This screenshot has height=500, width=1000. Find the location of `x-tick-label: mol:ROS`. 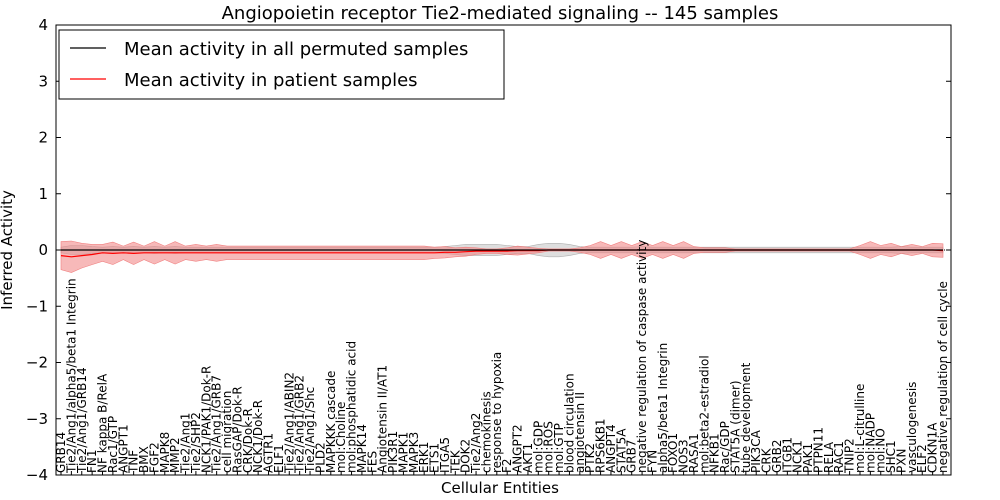

x-tick-label: mol:ROS is located at coordinates (549, 447).